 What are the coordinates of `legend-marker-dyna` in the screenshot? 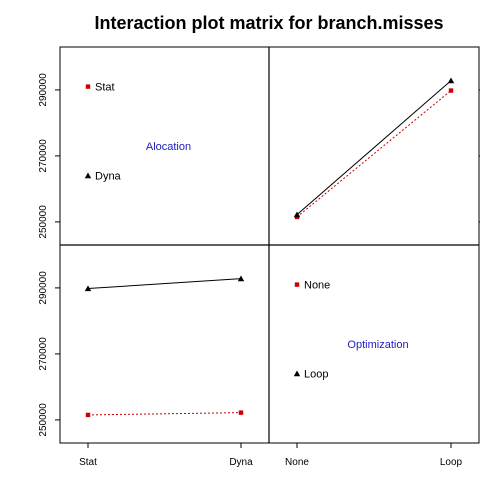 It's located at (88, 175).